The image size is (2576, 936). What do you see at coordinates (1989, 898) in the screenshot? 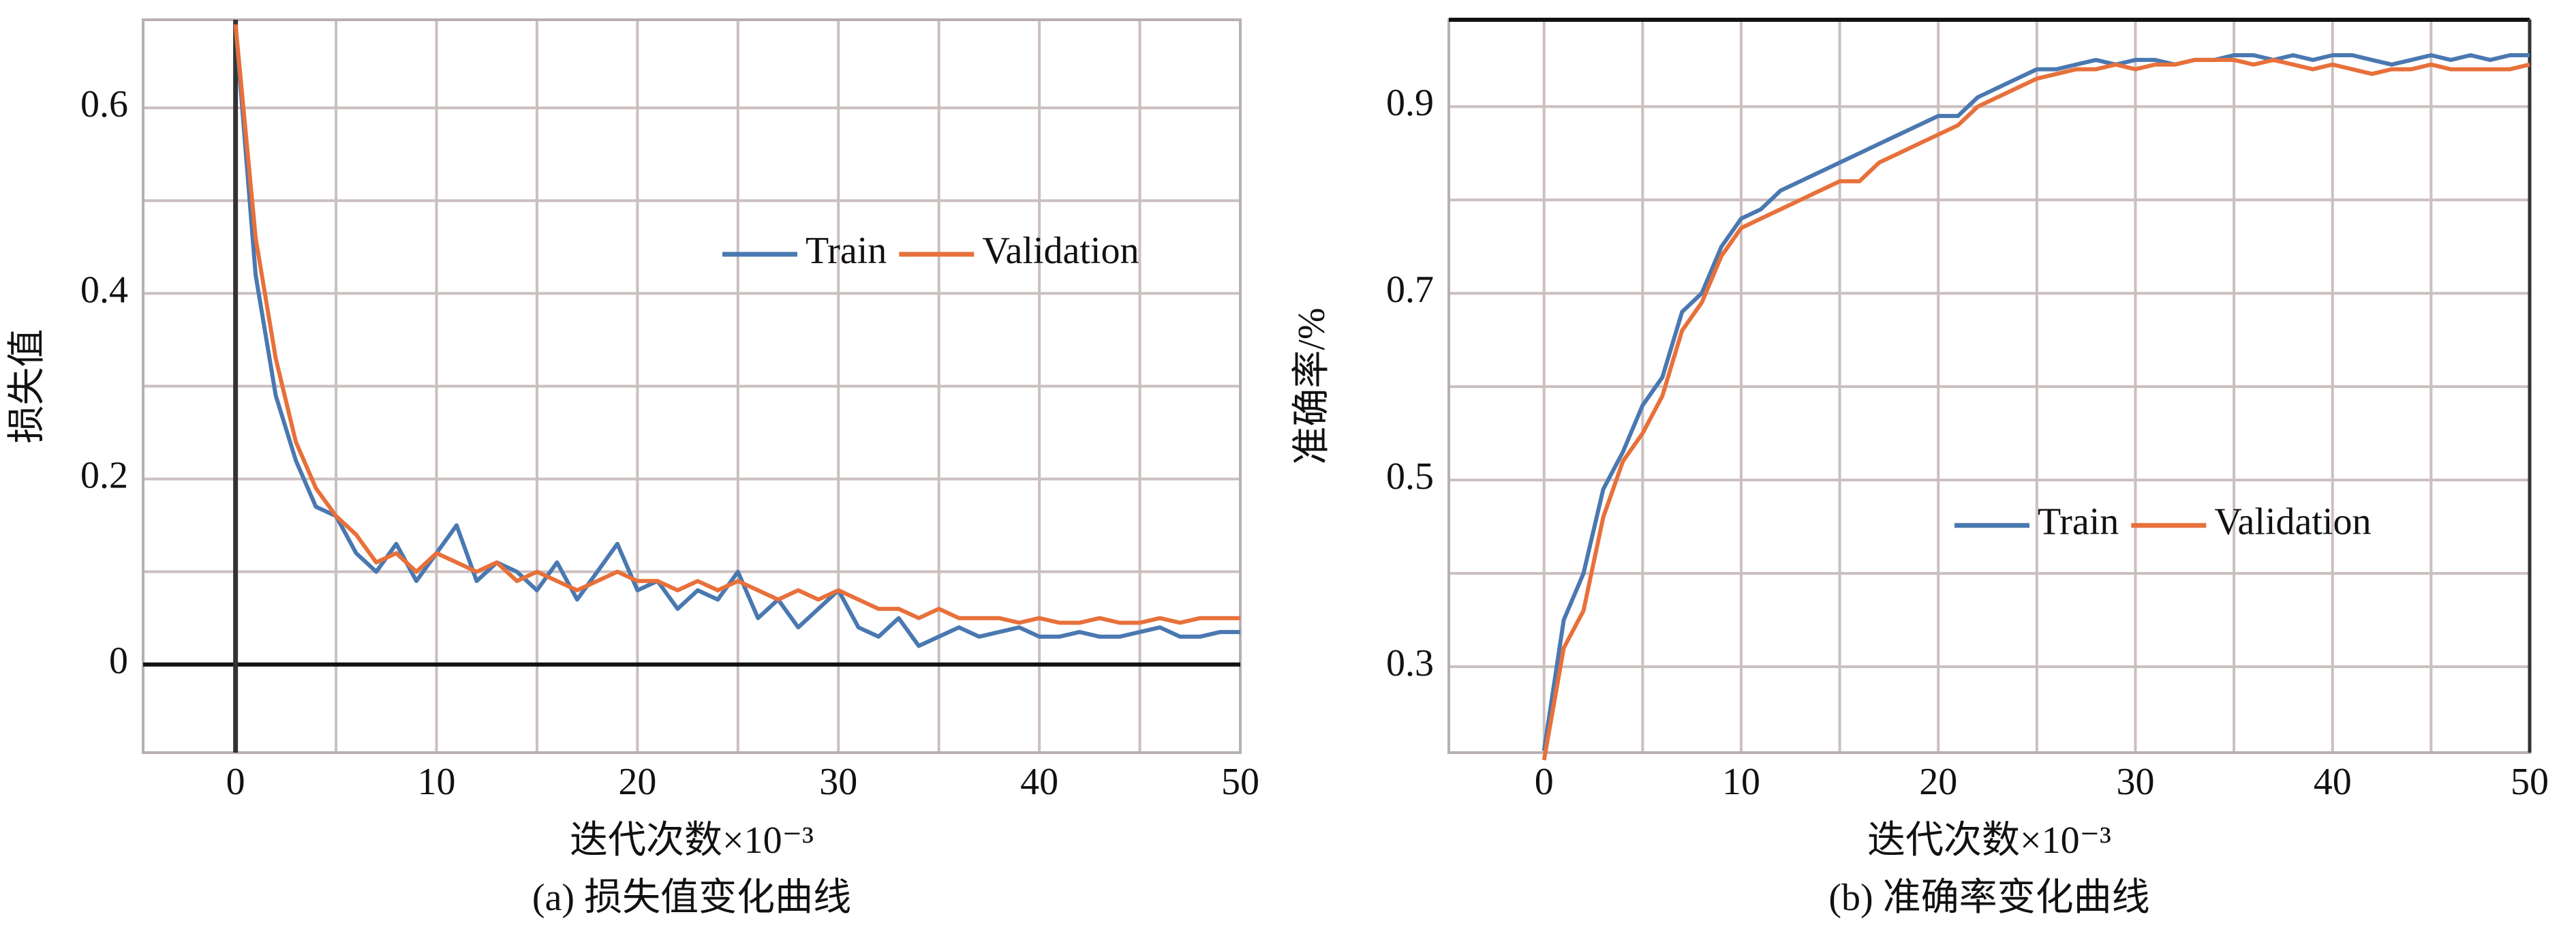
I see `caption: (b) 准确率变化曲线` at bounding box center [1989, 898].